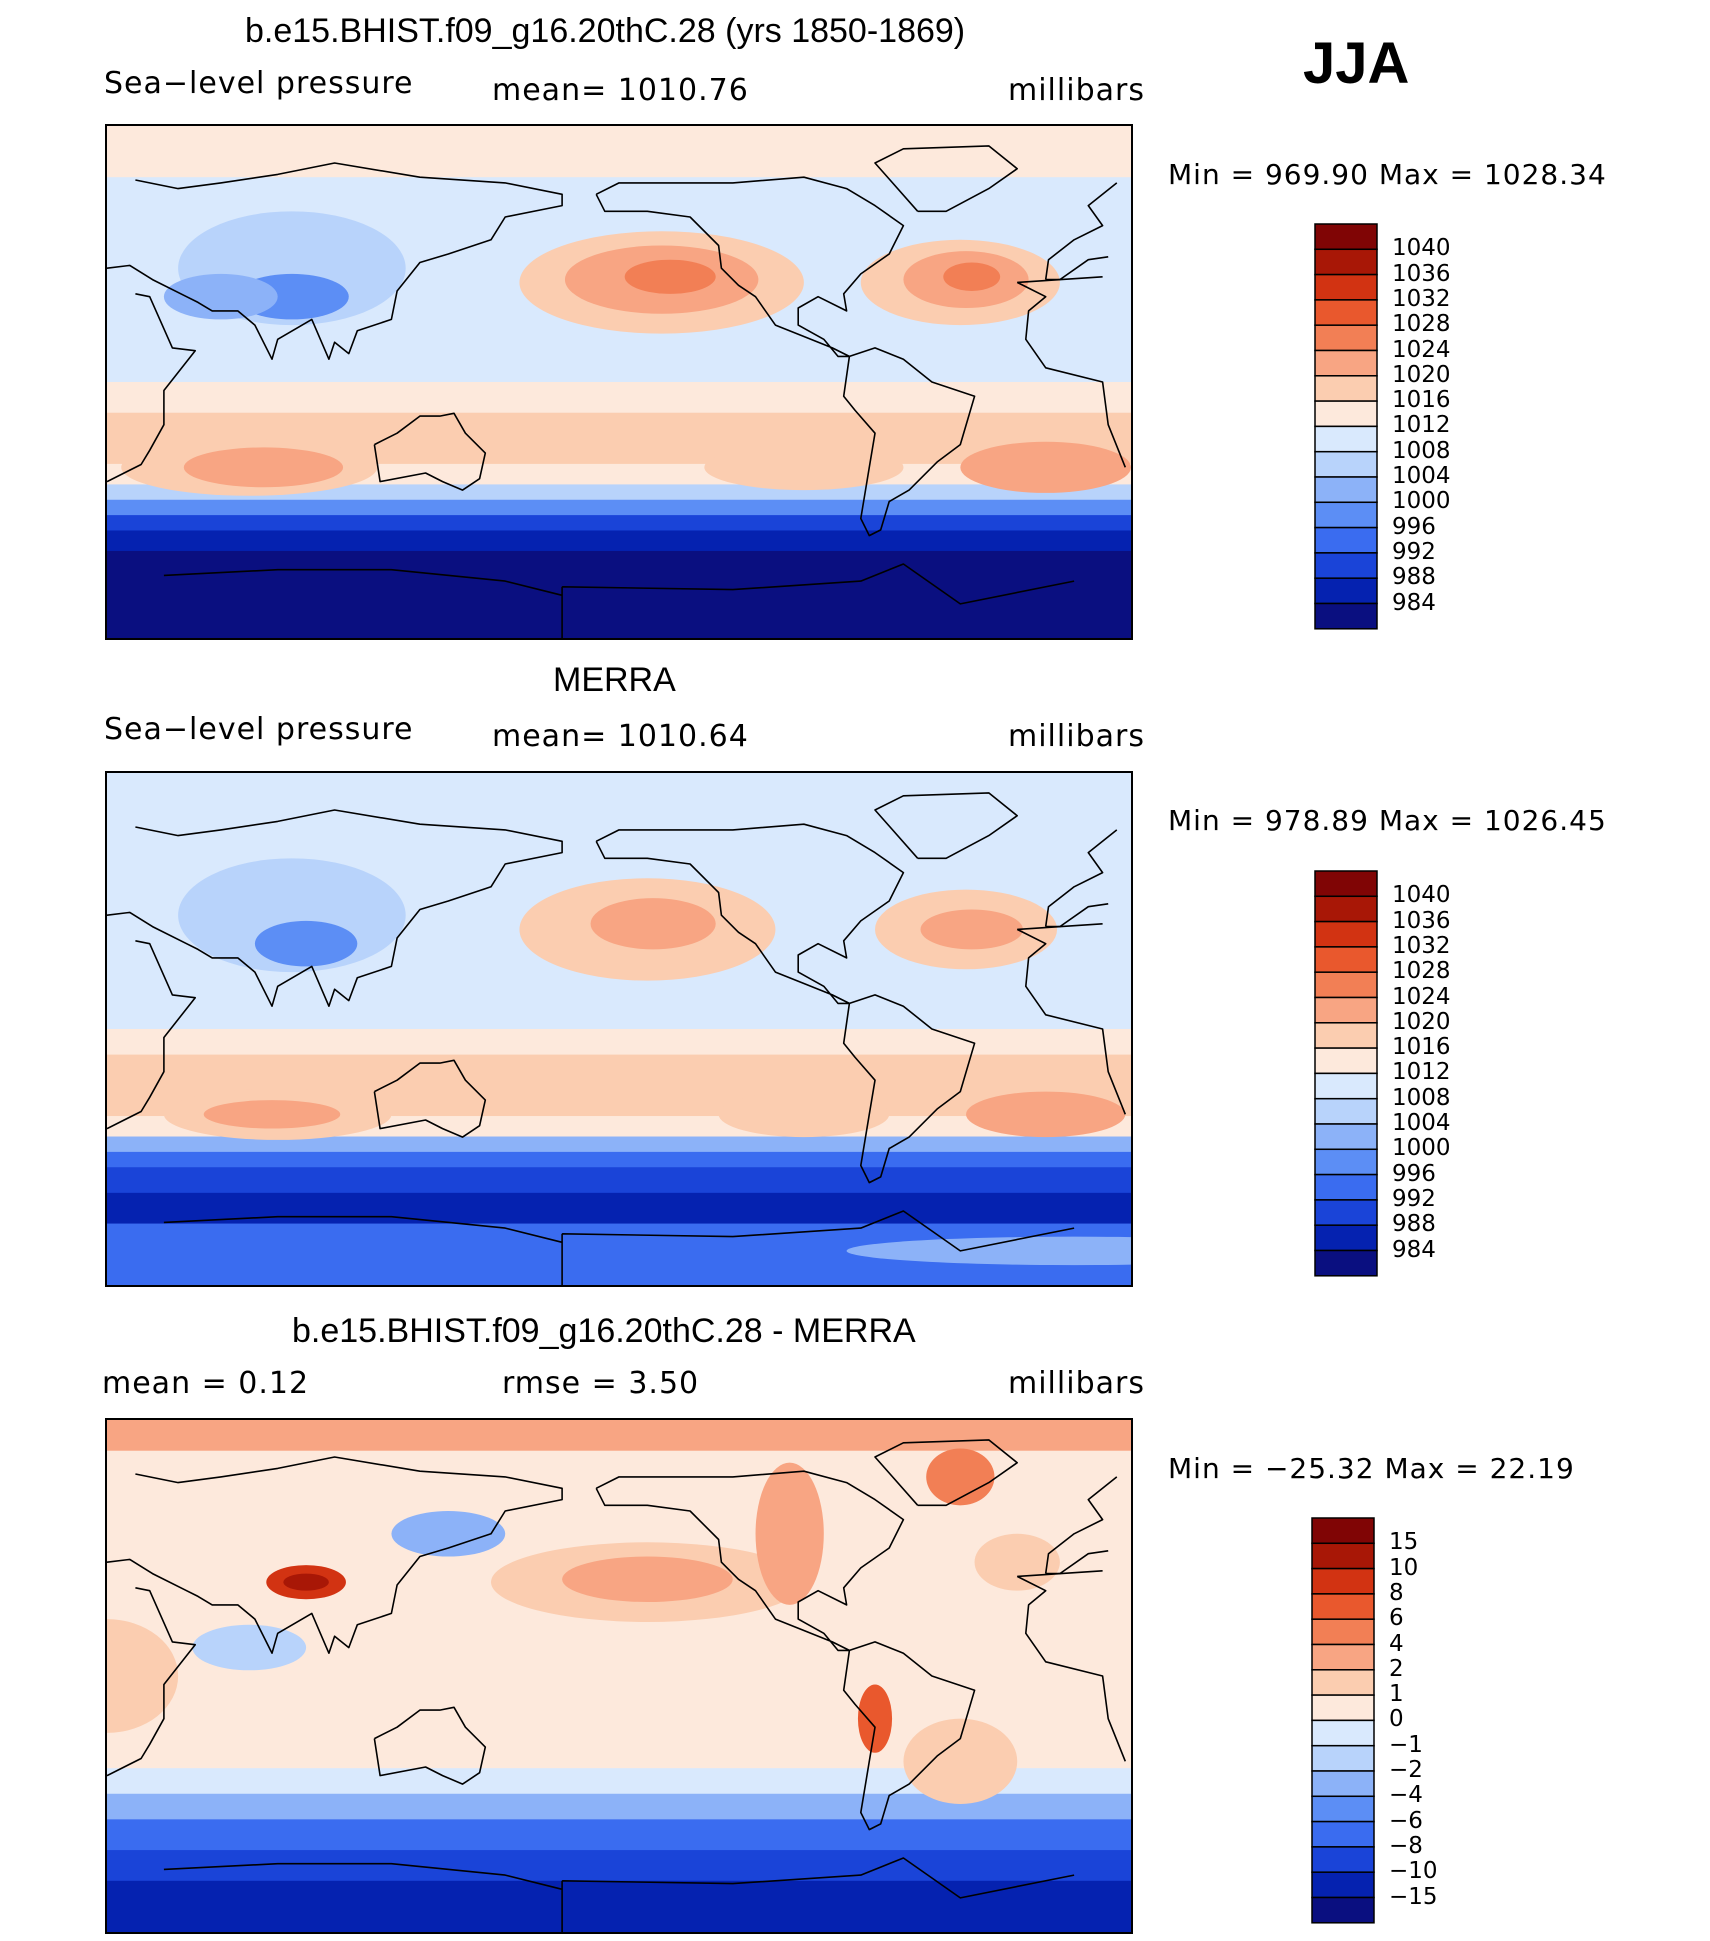  I want to click on colorbar-tick-label: 1, so click(1396, 1694).